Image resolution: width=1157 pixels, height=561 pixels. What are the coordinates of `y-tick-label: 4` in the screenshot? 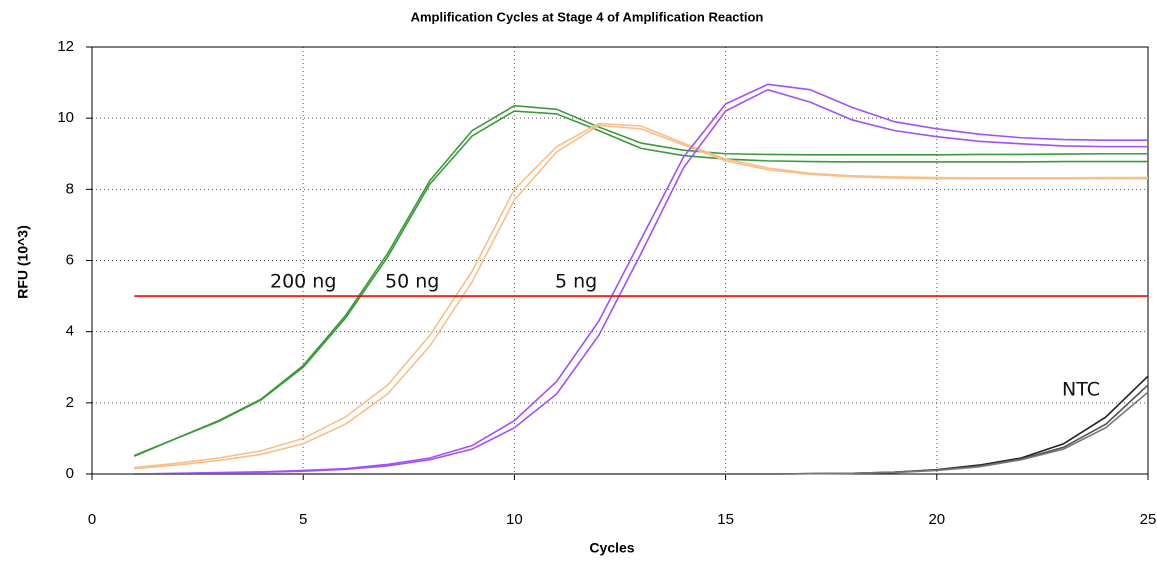 It's located at (70, 331).